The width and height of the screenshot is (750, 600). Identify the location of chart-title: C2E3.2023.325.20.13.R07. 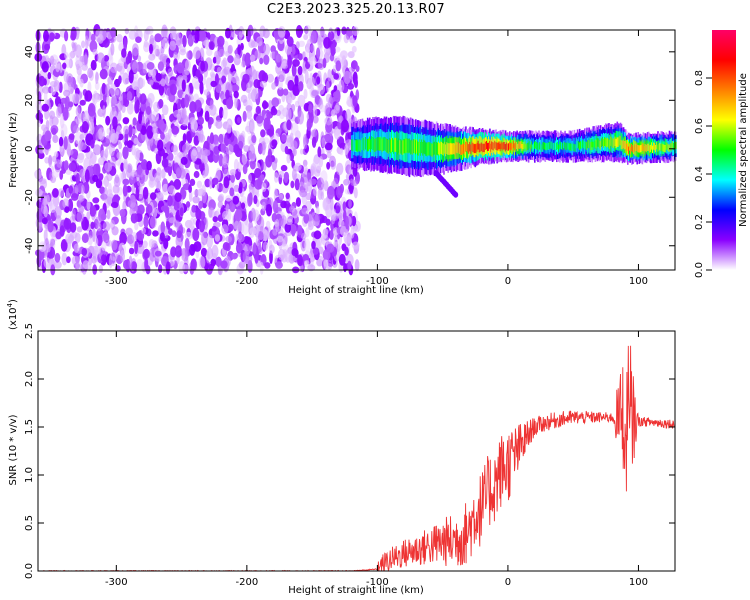
(356, 9).